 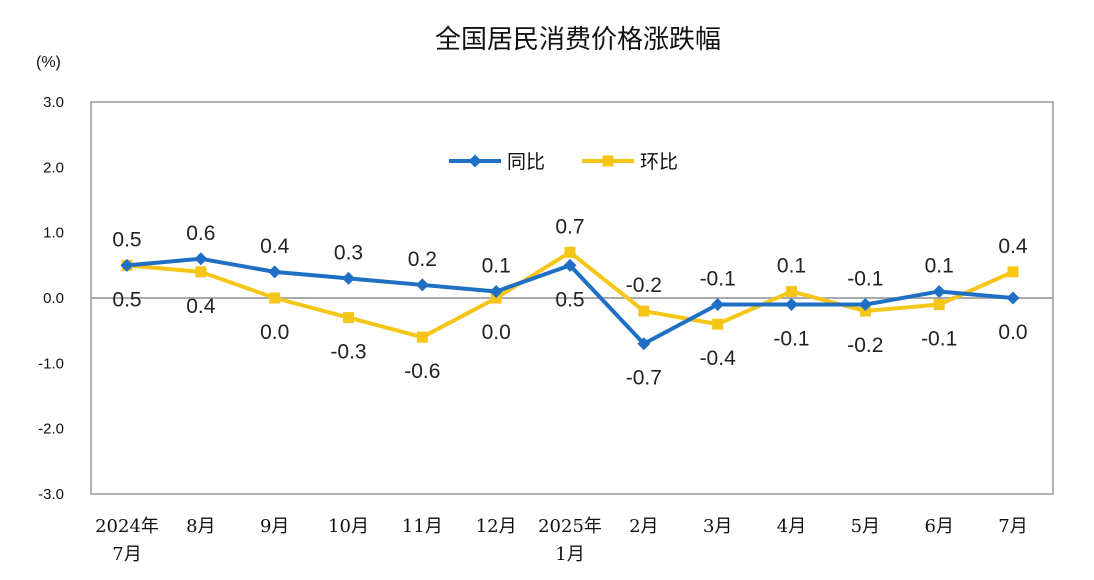 I want to click on x-tick-line: 9月, so click(x=274, y=526).